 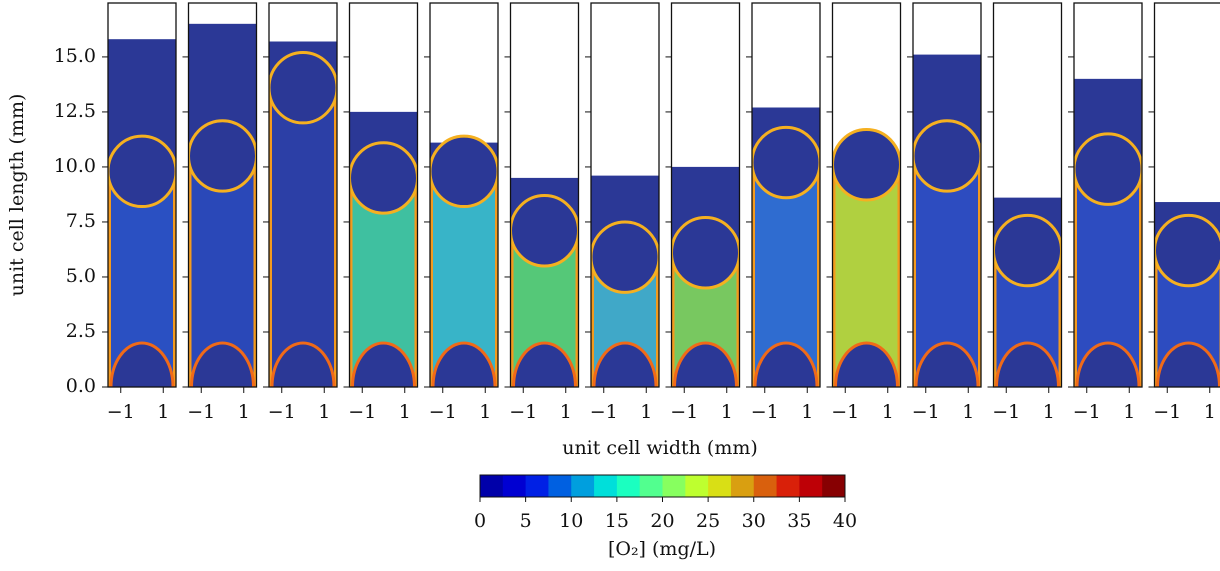 I want to click on colorbar-tick-label: 20, so click(x=662, y=521).